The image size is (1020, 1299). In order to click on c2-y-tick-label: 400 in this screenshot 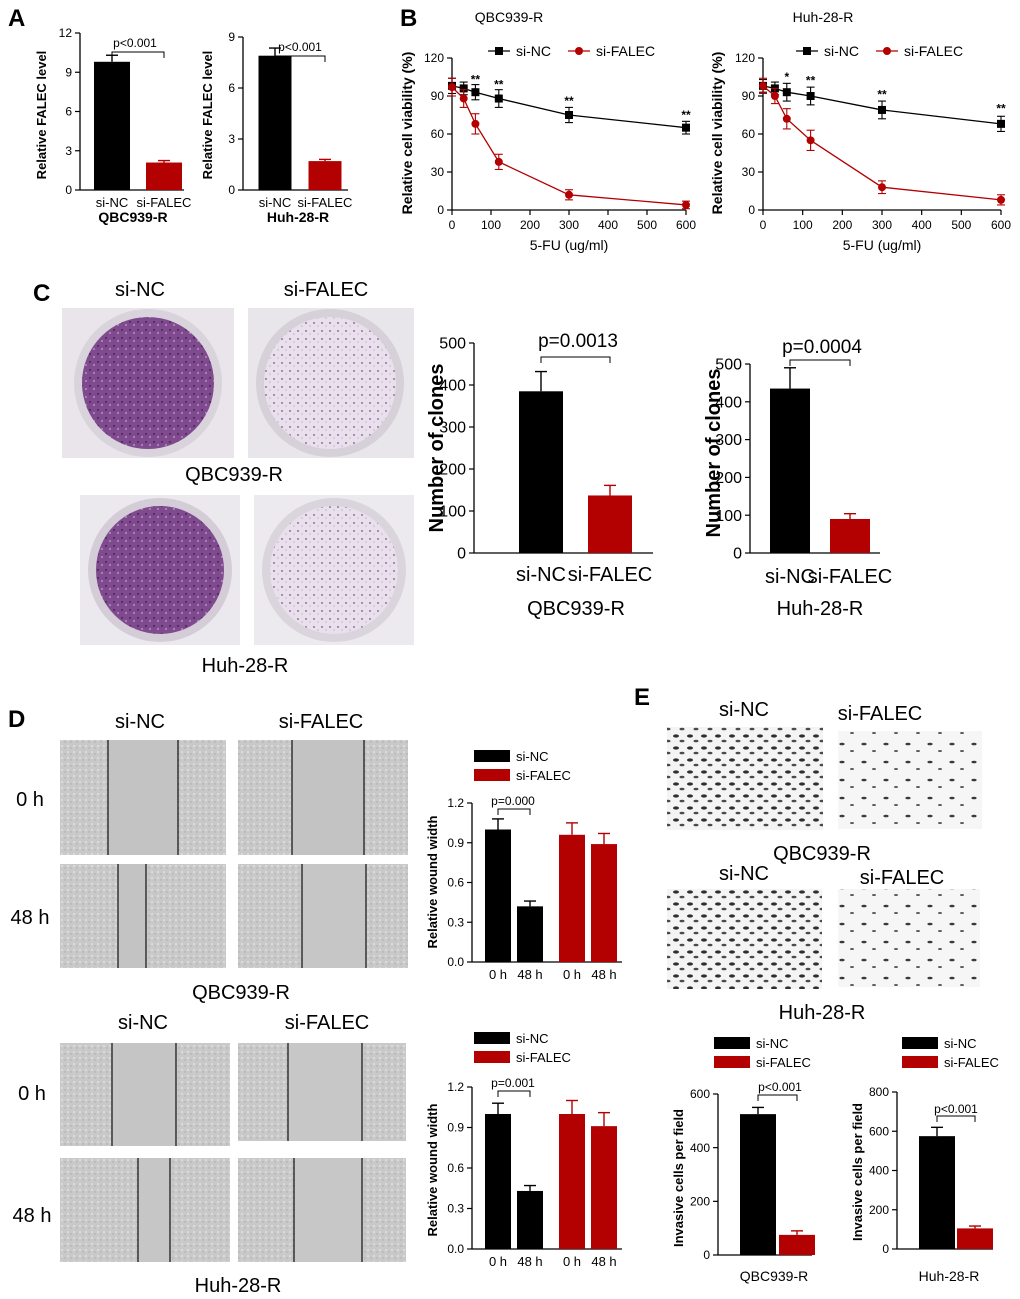, I will do `click(728, 402)`.